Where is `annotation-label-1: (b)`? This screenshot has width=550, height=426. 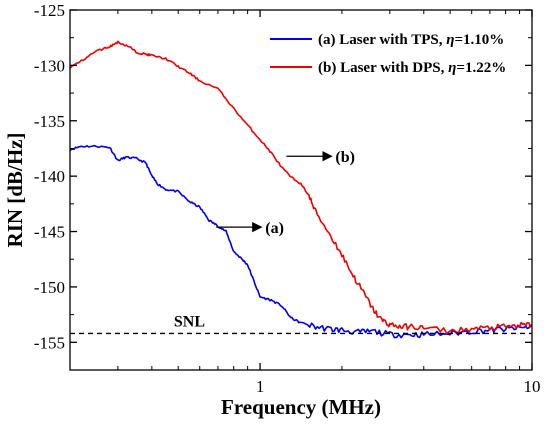
annotation-label-1: (b) is located at coordinates (345, 157).